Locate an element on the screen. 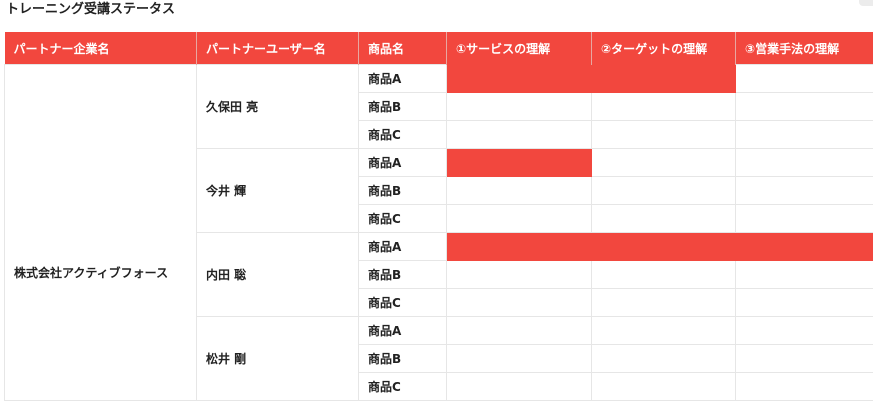 Image resolution: width=873 pixels, height=401 pixels. partner-user-cell: 内田 聡 is located at coordinates (278, 275).